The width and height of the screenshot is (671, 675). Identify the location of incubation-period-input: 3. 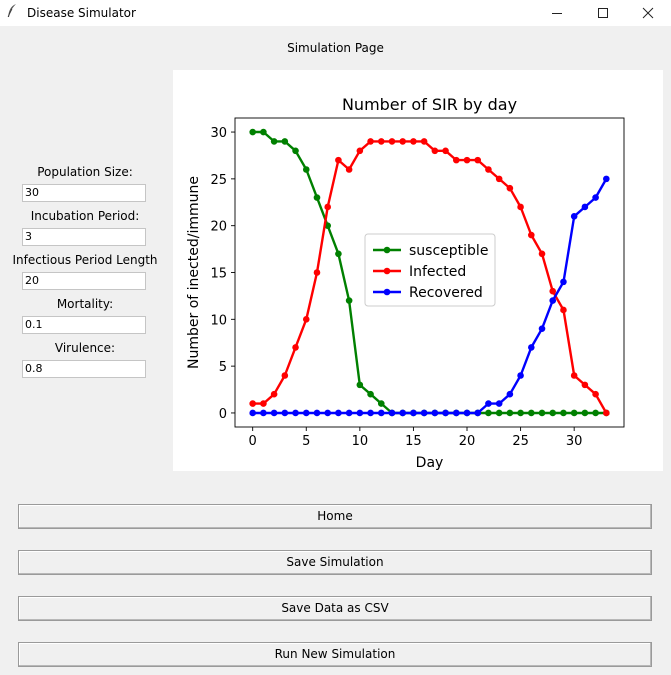
(84, 237).